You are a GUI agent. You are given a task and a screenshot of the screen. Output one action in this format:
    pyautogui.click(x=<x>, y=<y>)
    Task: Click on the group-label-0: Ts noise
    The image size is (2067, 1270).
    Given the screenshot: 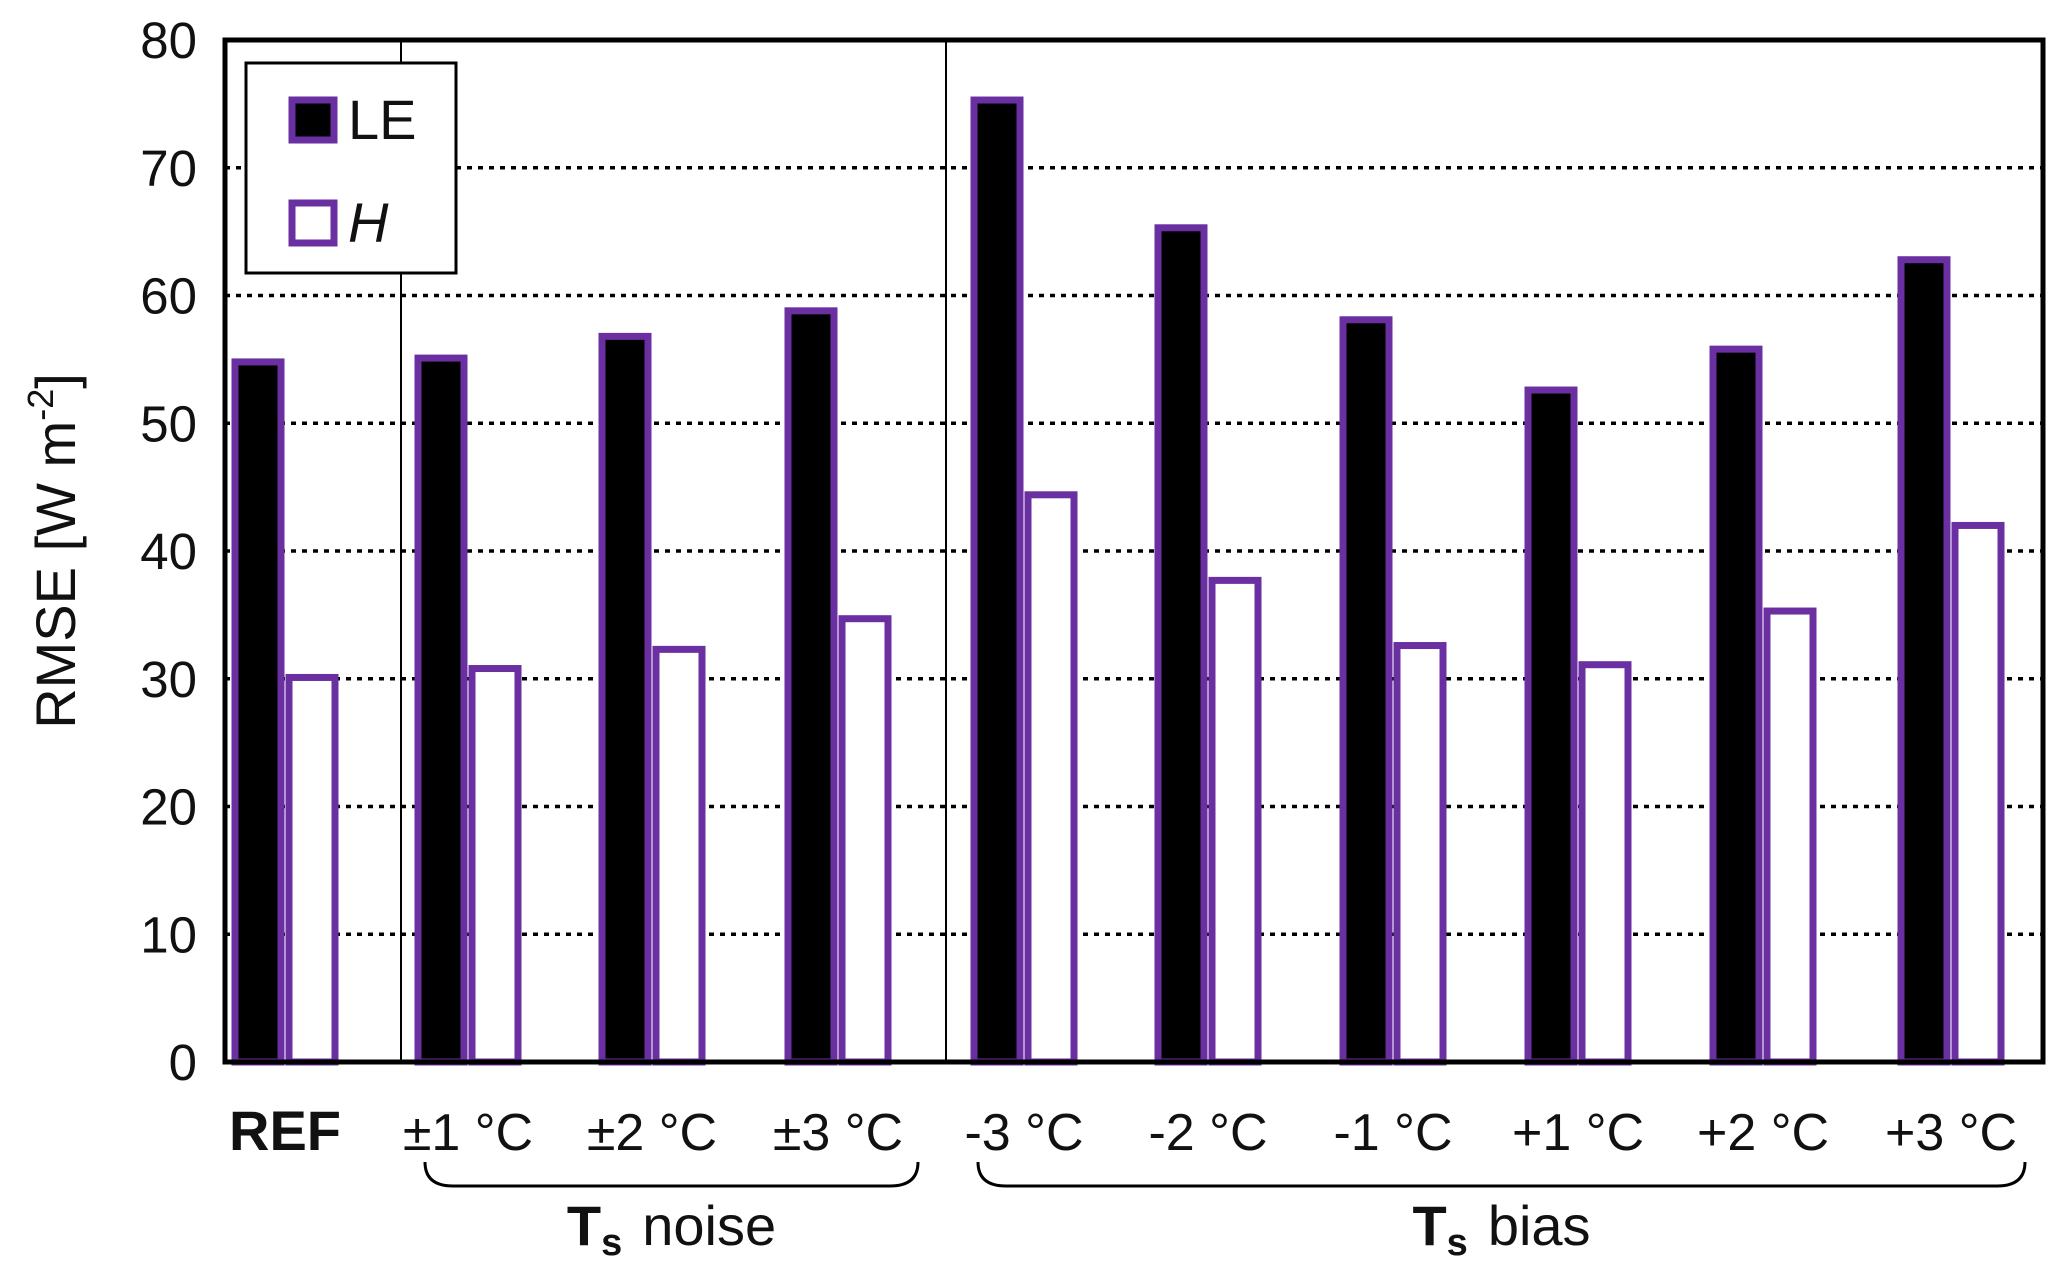 What is the action you would take?
    pyautogui.click(x=671, y=1229)
    